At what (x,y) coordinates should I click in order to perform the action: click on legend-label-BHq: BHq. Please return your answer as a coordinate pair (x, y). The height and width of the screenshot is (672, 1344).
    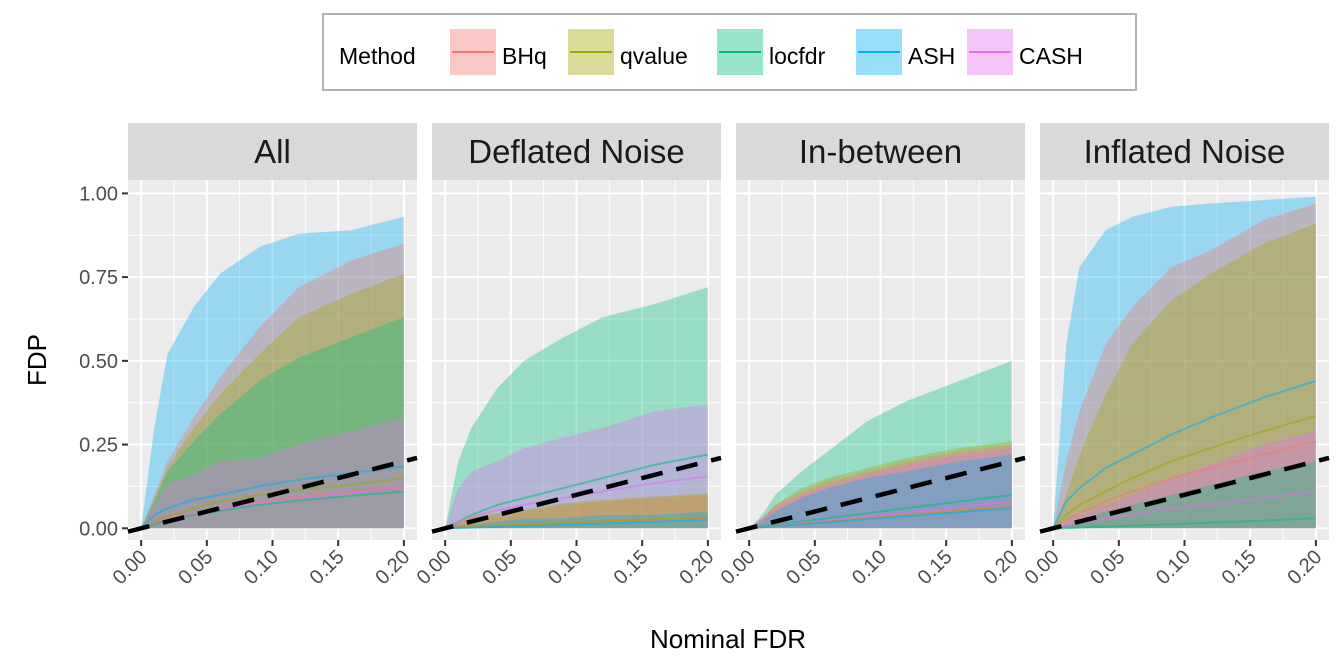
    Looking at the image, I should click on (524, 56).